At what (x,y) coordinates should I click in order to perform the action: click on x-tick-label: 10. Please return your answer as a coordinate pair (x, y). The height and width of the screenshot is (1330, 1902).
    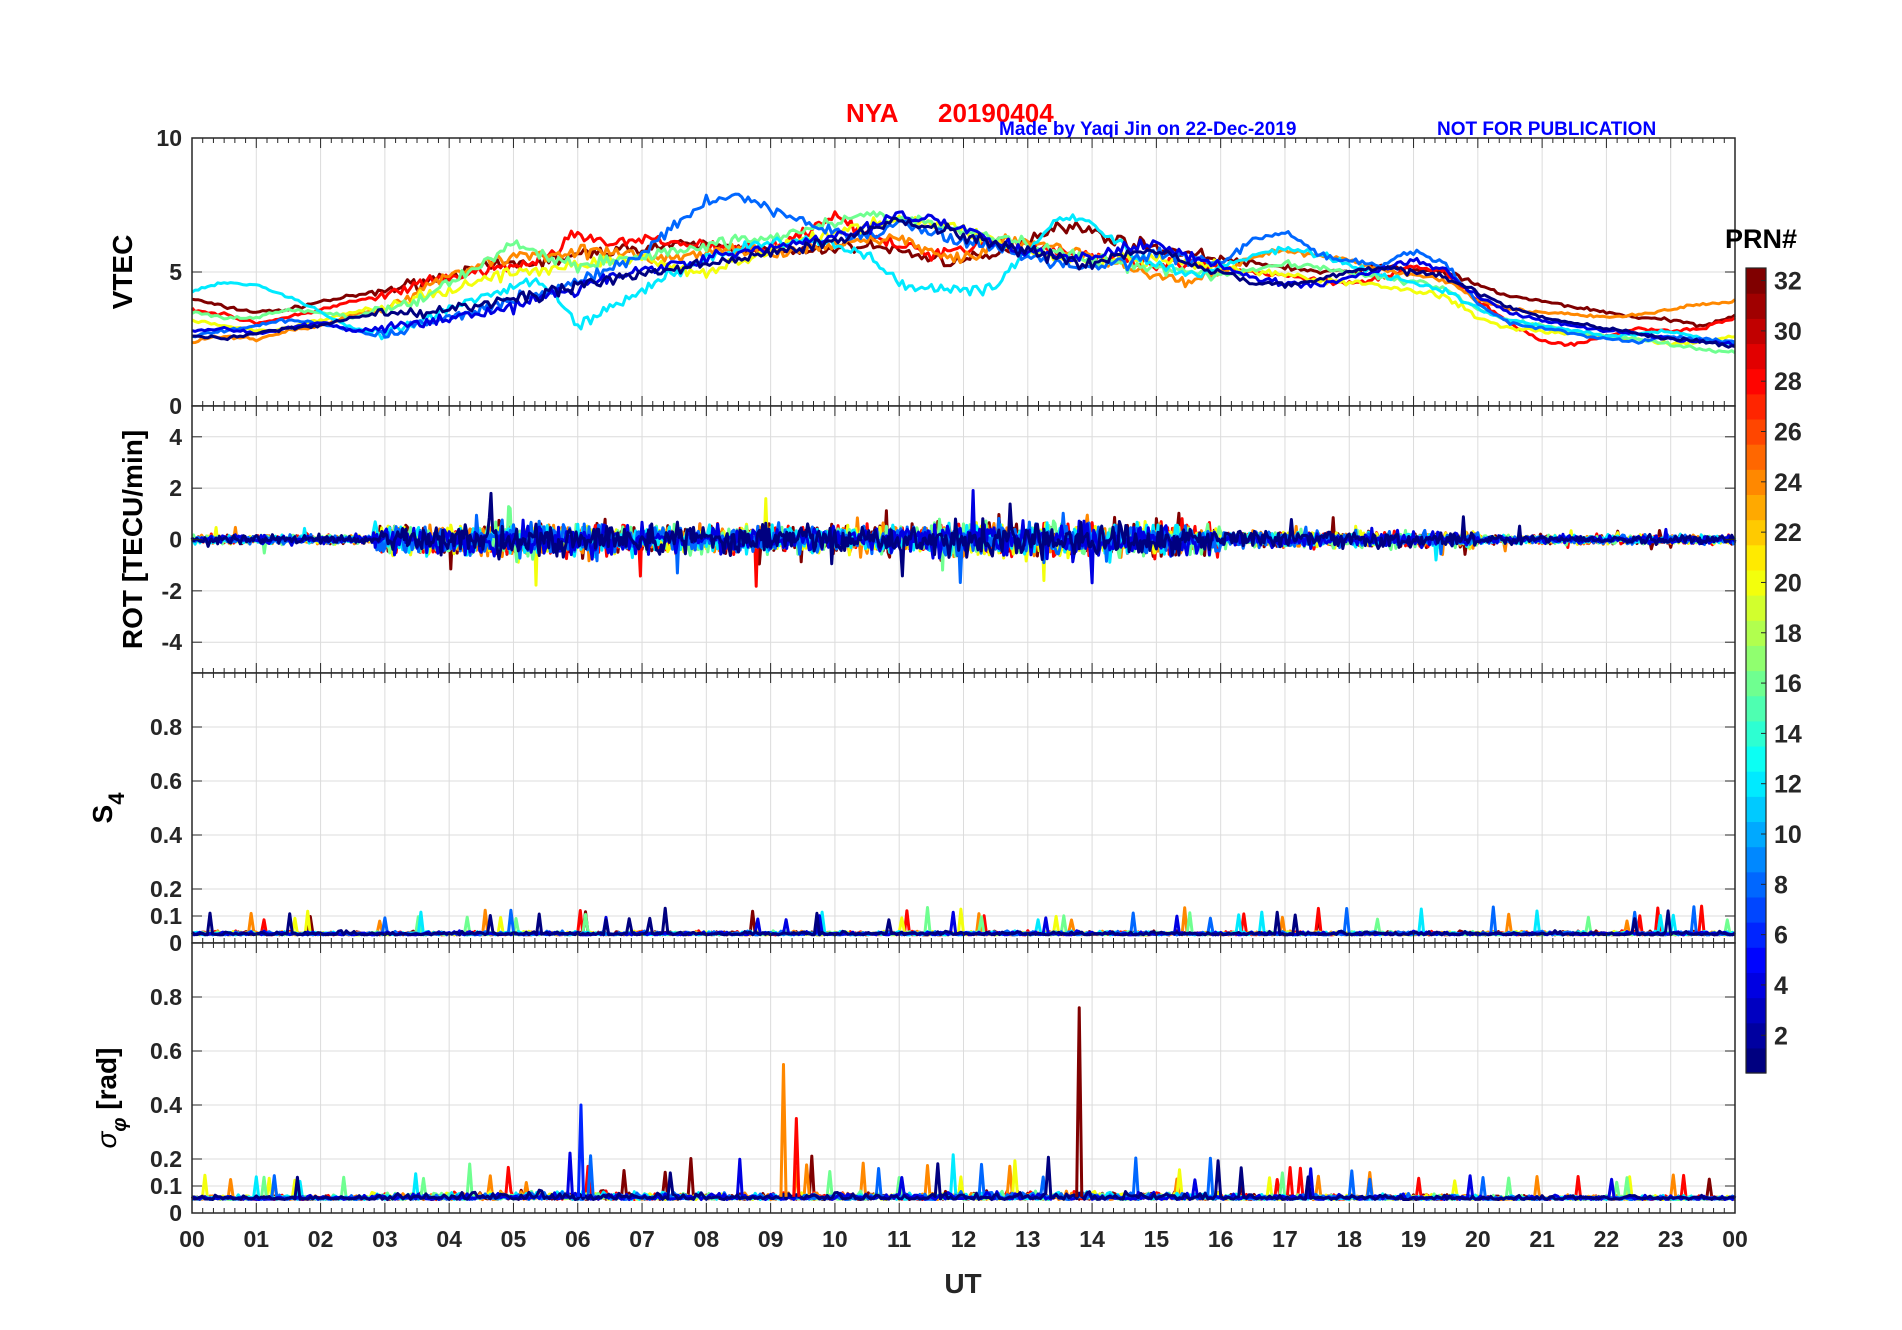
    Looking at the image, I should click on (835, 1239).